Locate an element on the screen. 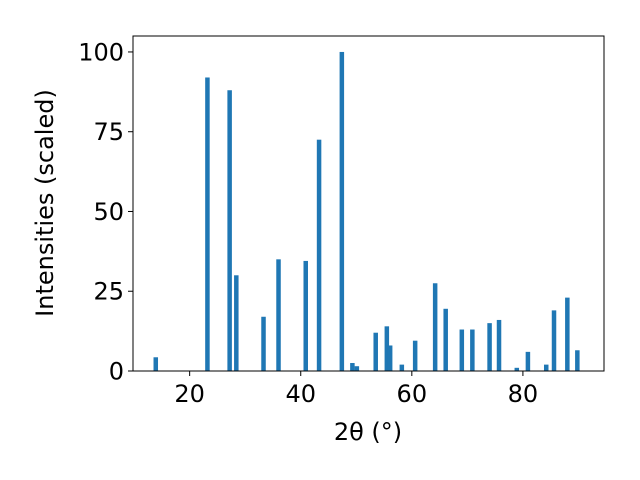  x-tick-label: 60 is located at coordinates (412, 394).